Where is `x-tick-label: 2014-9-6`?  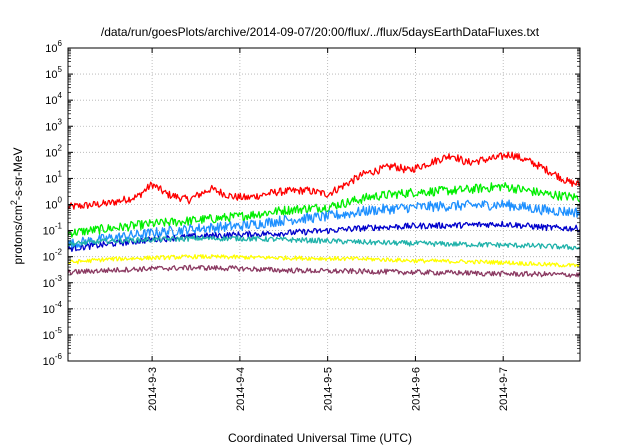 x-tick-label: 2014-9-6 is located at coordinates (416, 389).